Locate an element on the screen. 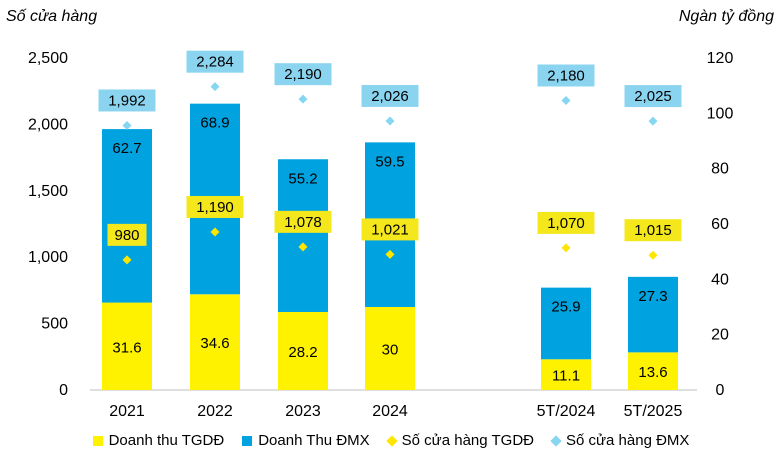  data-label-dmx-revenue: 68.9 is located at coordinates (214, 123).